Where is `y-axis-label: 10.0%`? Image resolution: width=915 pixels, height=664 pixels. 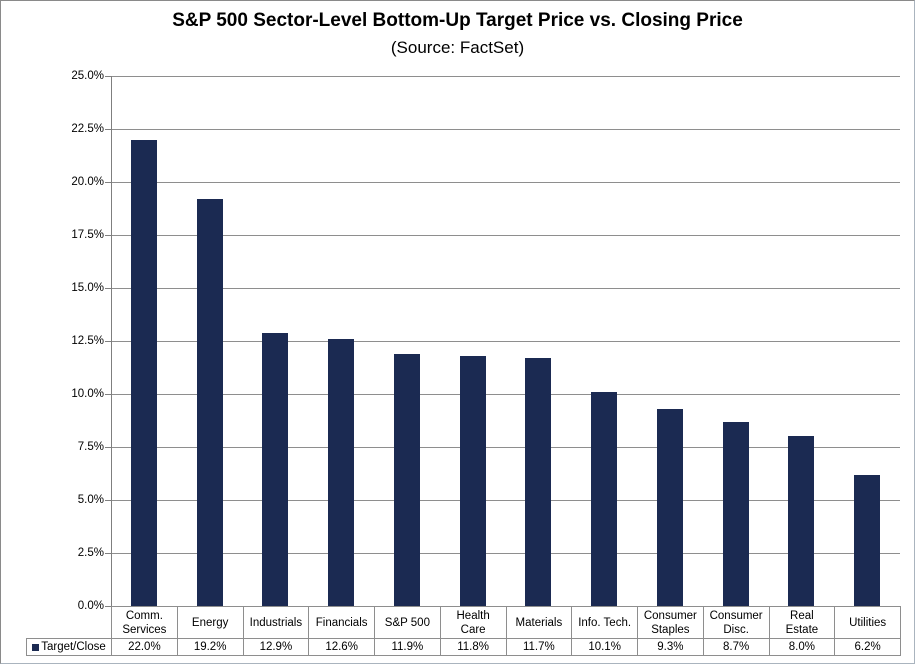
y-axis-label: 10.0% is located at coordinates (87, 394).